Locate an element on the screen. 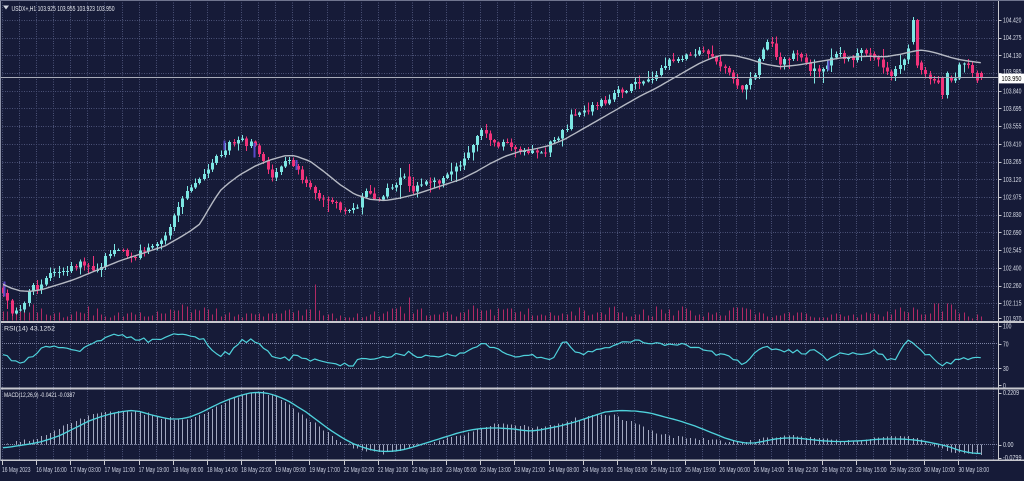  svg-text: 29 May 07:00 is located at coordinates (837, 470).